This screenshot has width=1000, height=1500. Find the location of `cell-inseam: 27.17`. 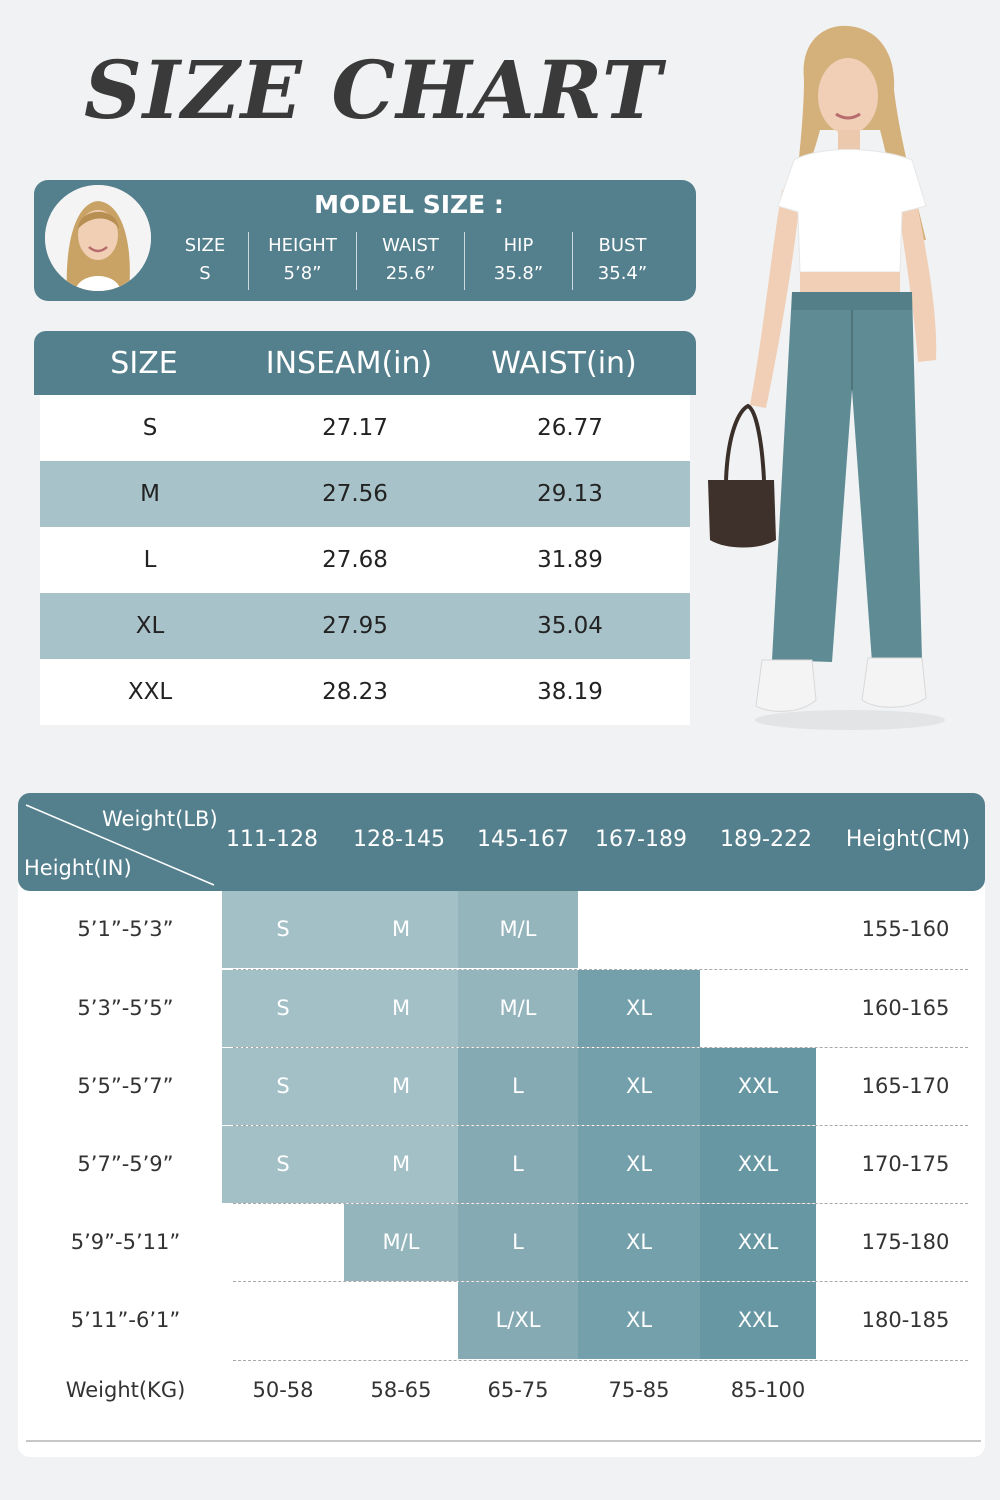

cell-inseam: 27.17 is located at coordinates (355, 428).